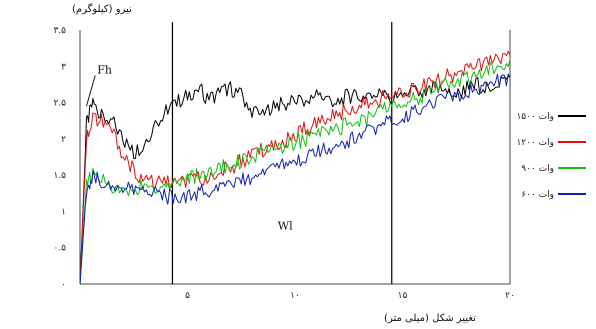  What do you see at coordinates (59, 249) in the screenshot?
I see `y-tick-label-1: ۰.۵` at bounding box center [59, 249].